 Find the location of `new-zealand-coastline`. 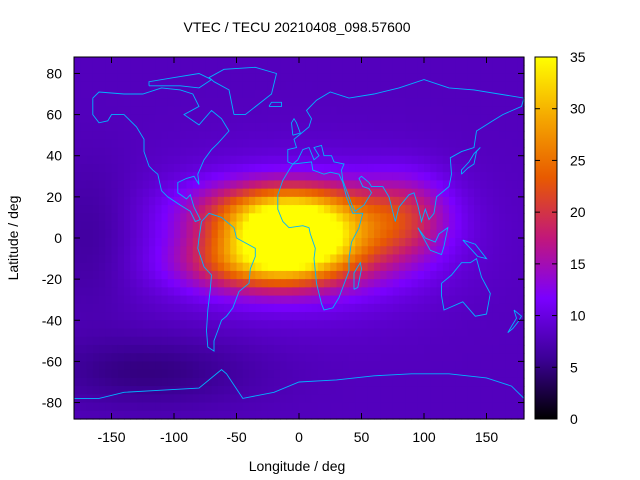

new-zealand-coastline is located at coordinates (515, 321).